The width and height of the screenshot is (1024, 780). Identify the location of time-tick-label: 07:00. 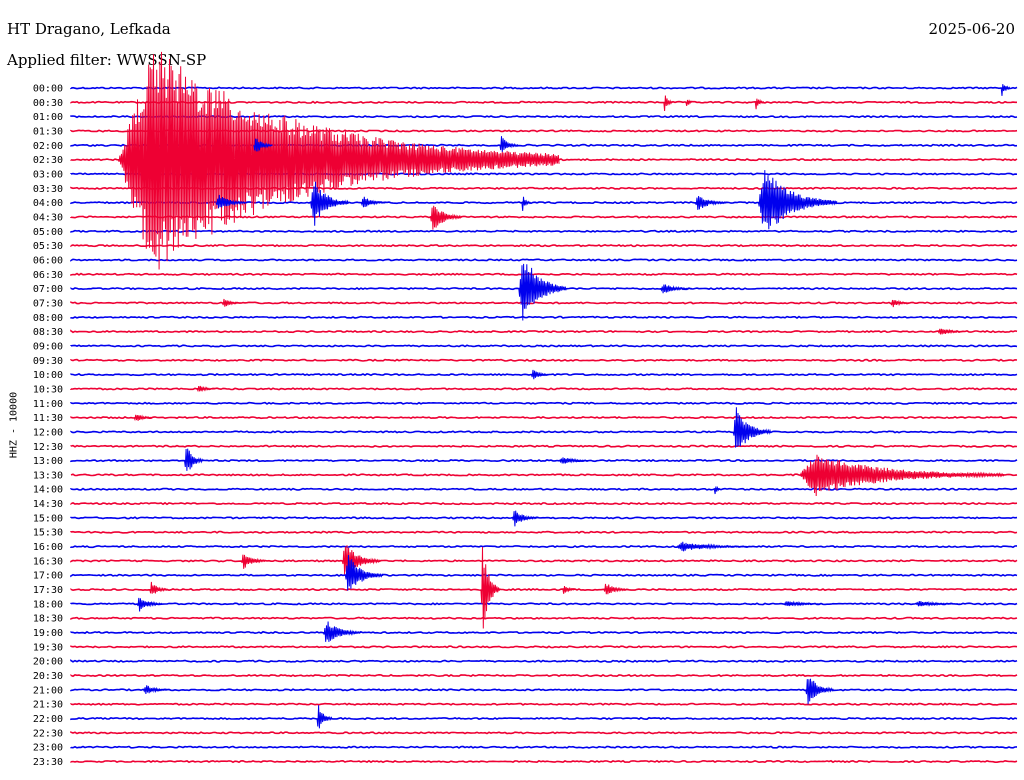
(48, 289).